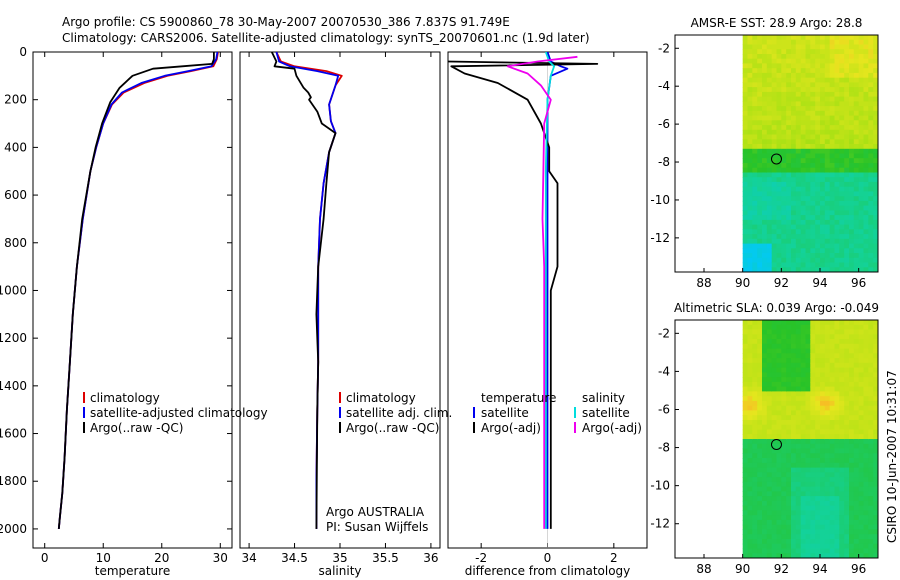 This screenshot has height=580, width=900. What do you see at coordinates (664, 371) in the screenshot?
I see `sla-map-ytick-label: -4` at bounding box center [664, 371].